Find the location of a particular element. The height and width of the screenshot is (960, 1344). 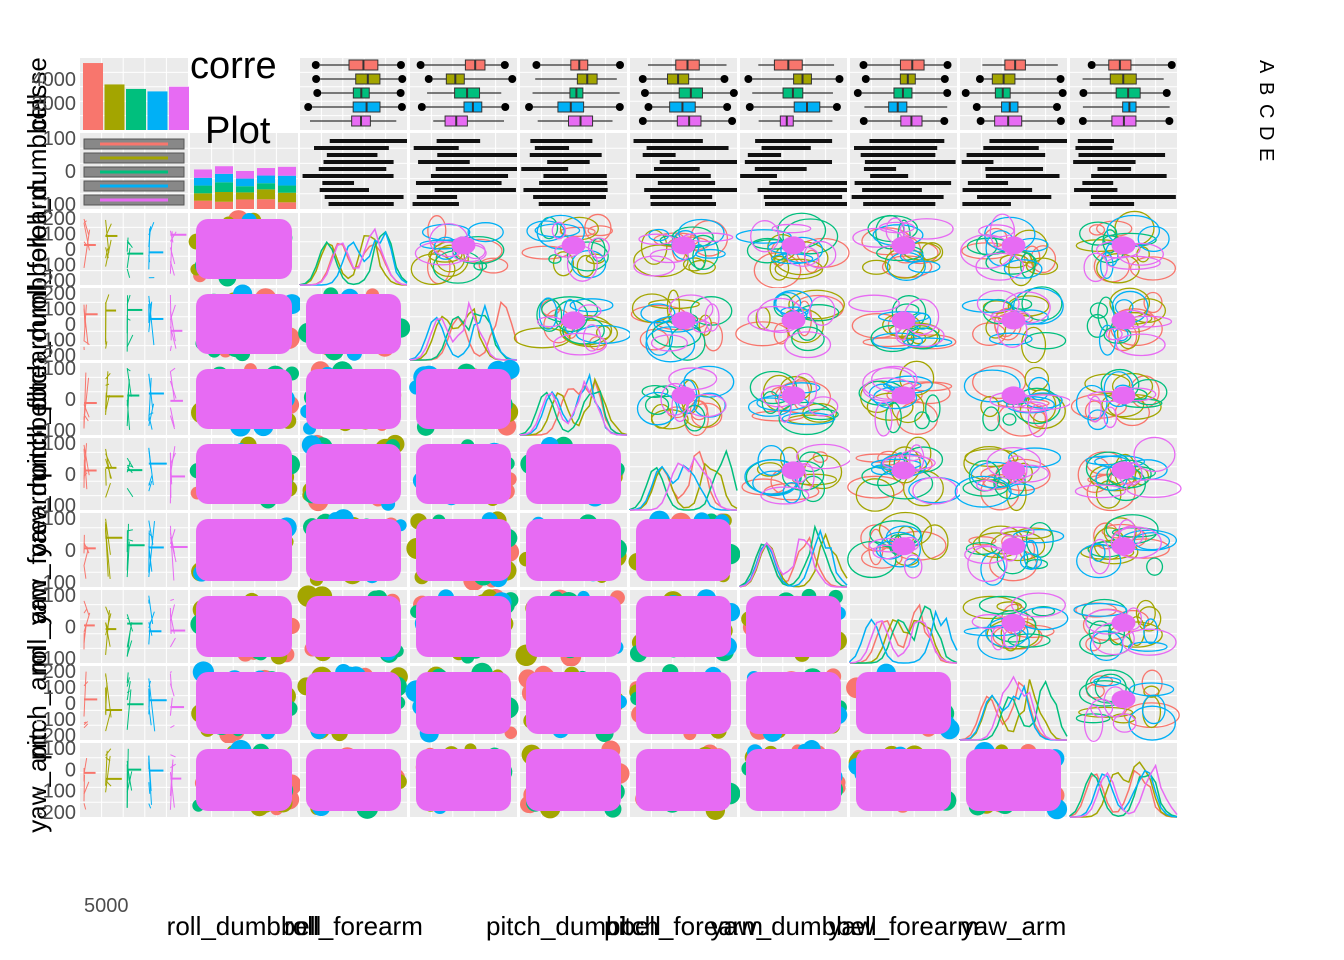

panel-yaw_forearm-classe is located at coordinates (134, 550).